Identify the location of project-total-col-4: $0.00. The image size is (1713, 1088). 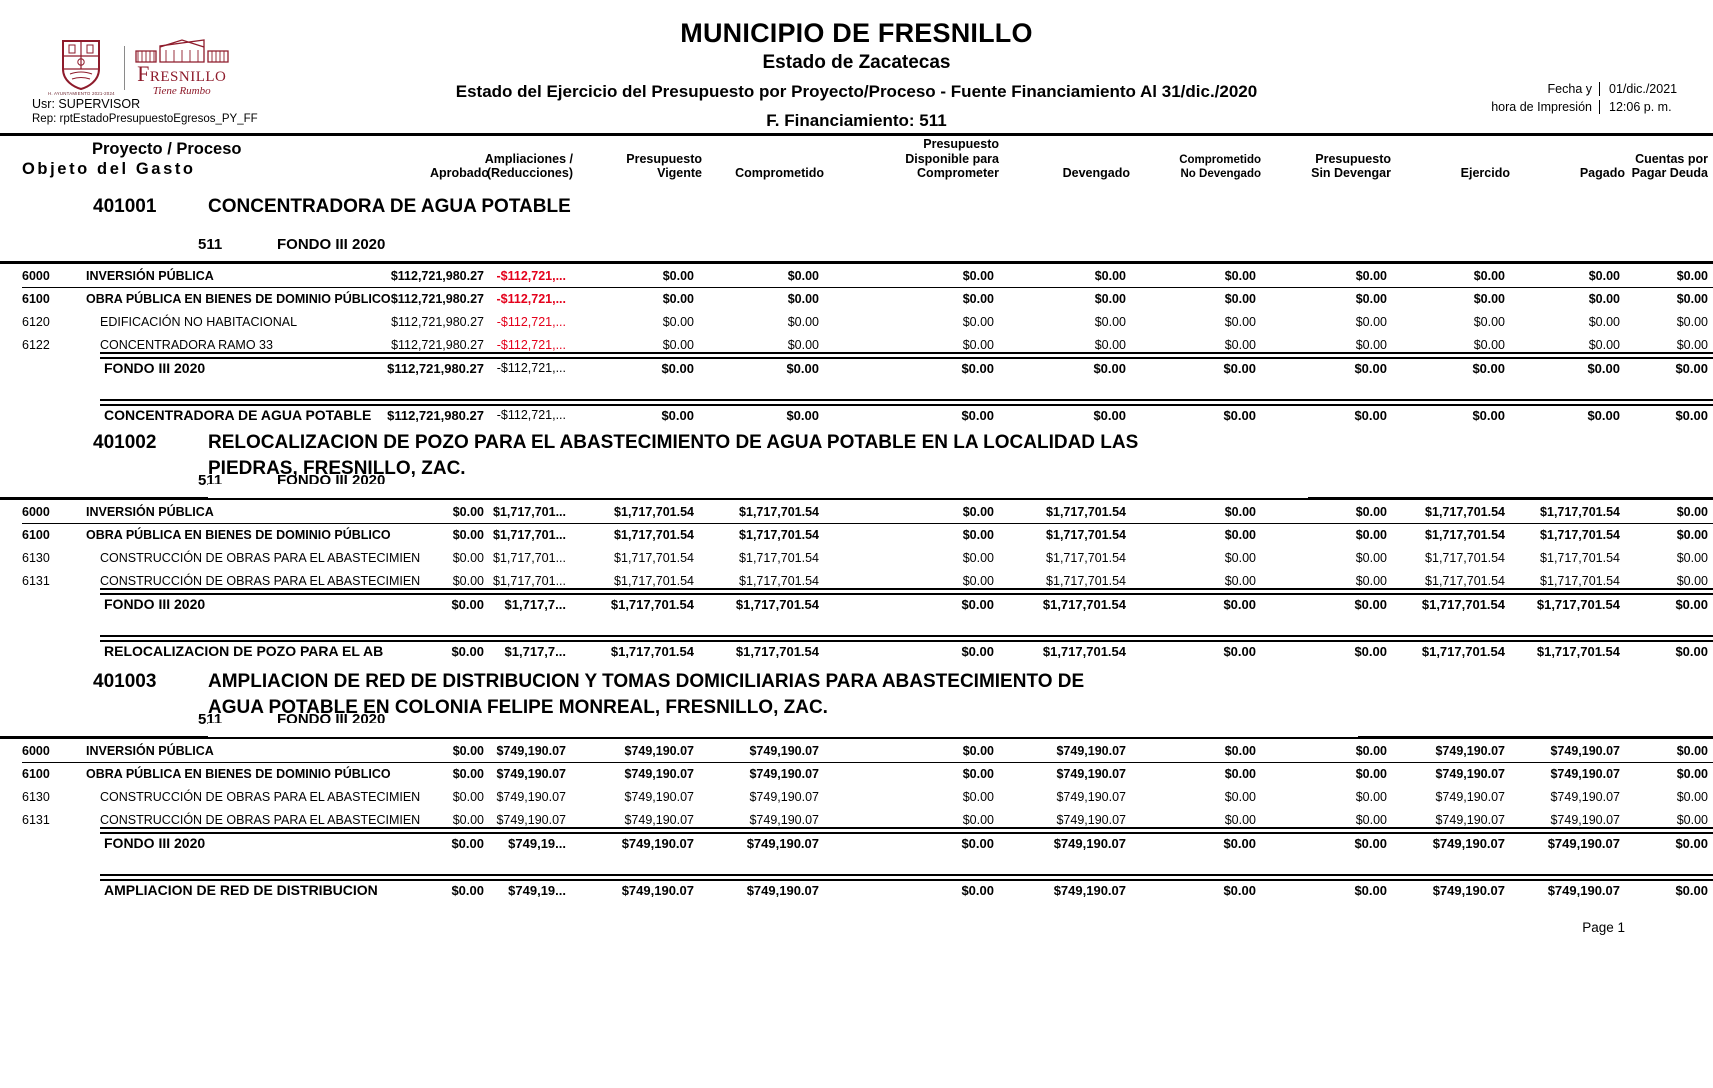
(977, 890).